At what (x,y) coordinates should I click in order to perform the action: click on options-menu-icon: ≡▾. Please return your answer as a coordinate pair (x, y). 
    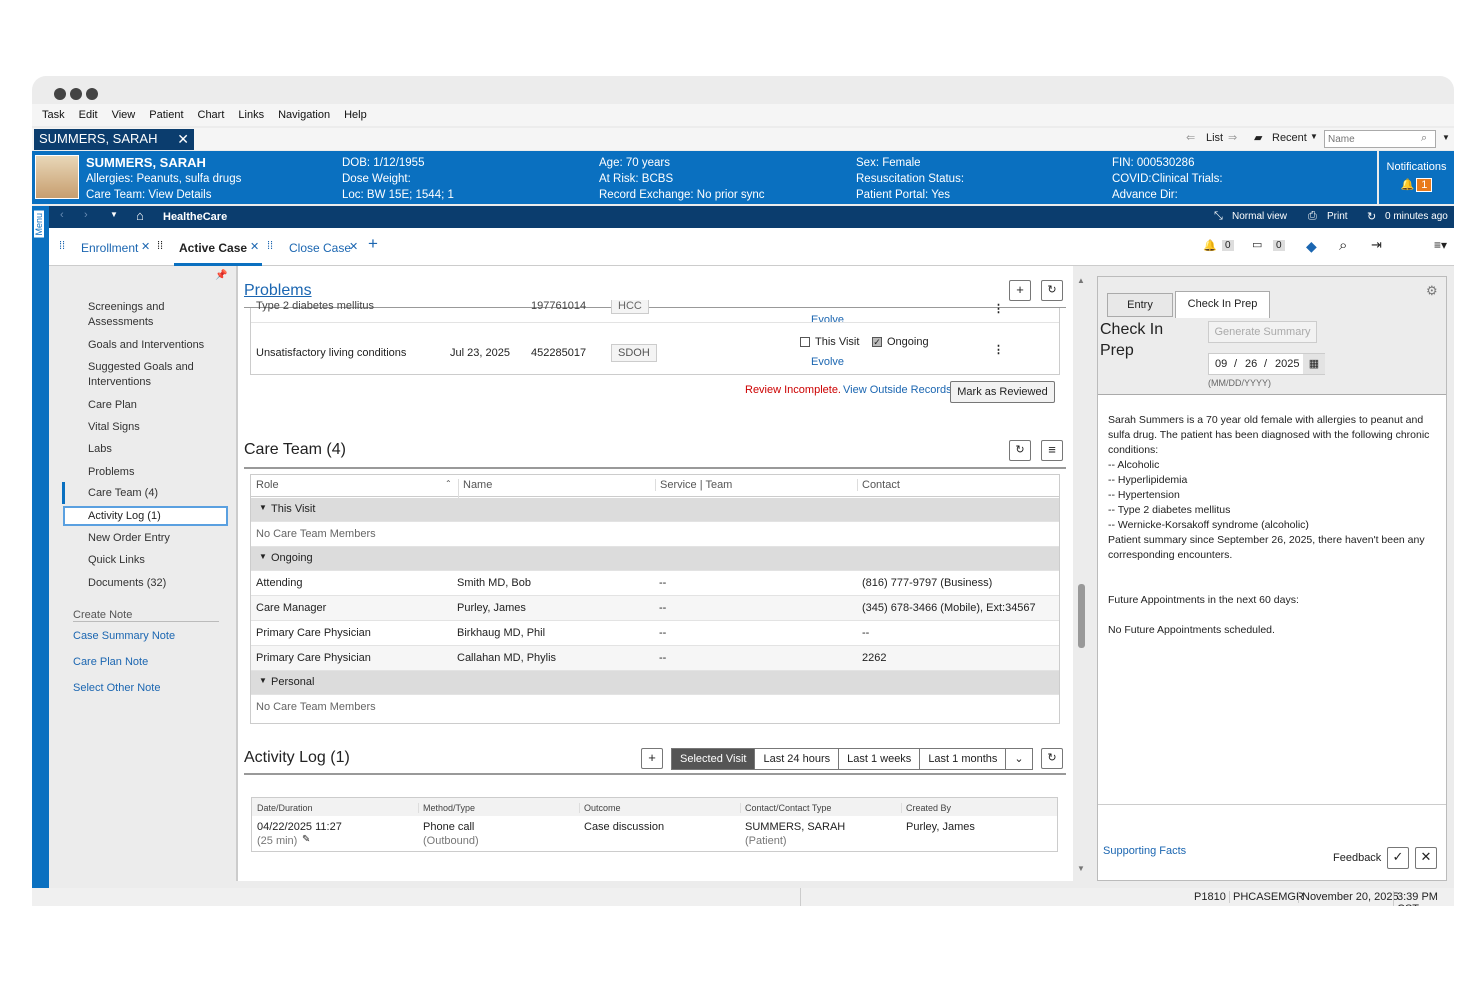
    Looking at the image, I should click on (1441, 245).